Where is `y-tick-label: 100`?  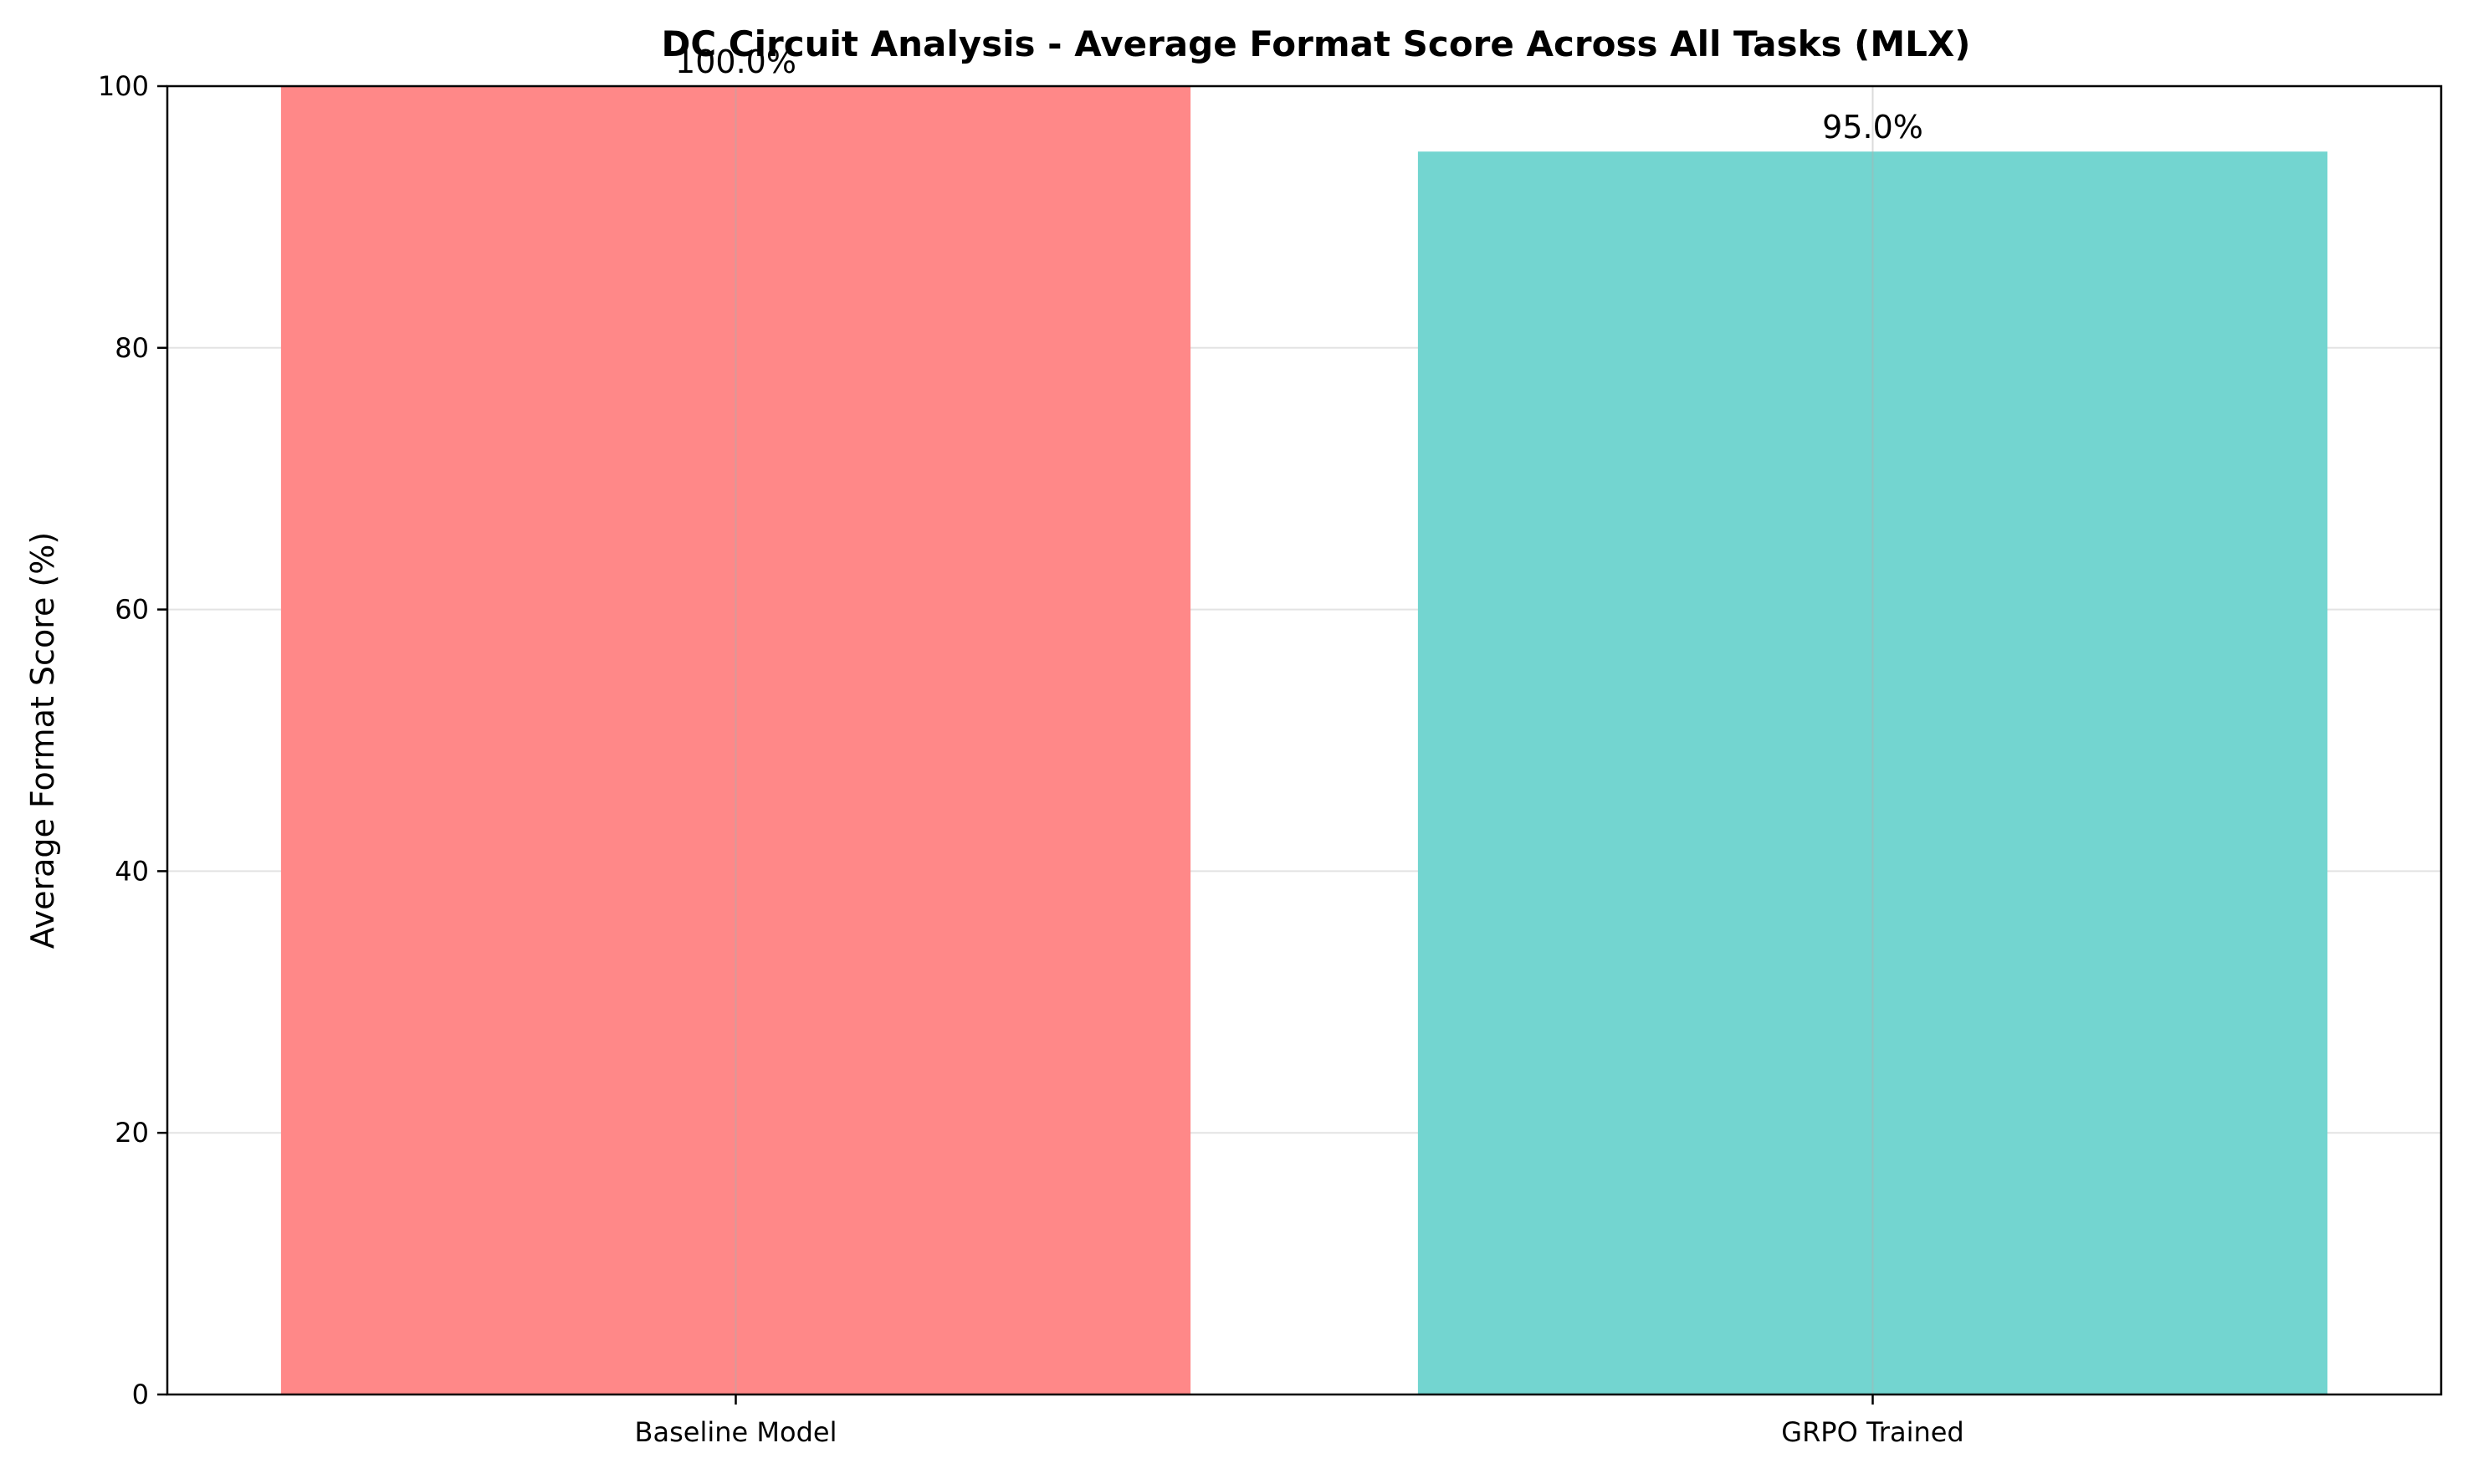 y-tick-label: 100 is located at coordinates (123, 86).